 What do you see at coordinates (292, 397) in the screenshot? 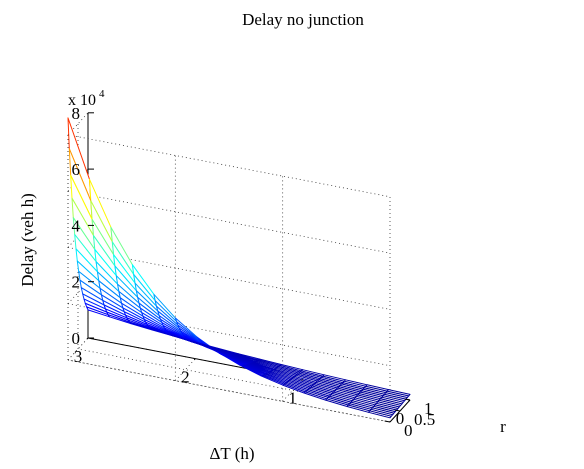
I see `x-tick-label: 1` at bounding box center [292, 397].